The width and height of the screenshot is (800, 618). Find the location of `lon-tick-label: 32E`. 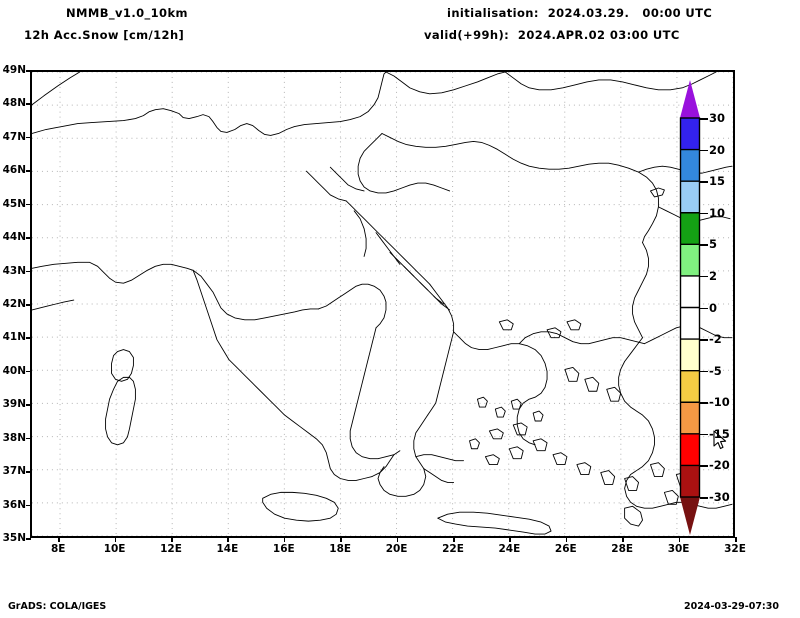

lon-tick-label: 32E is located at coordinates (735, 549).